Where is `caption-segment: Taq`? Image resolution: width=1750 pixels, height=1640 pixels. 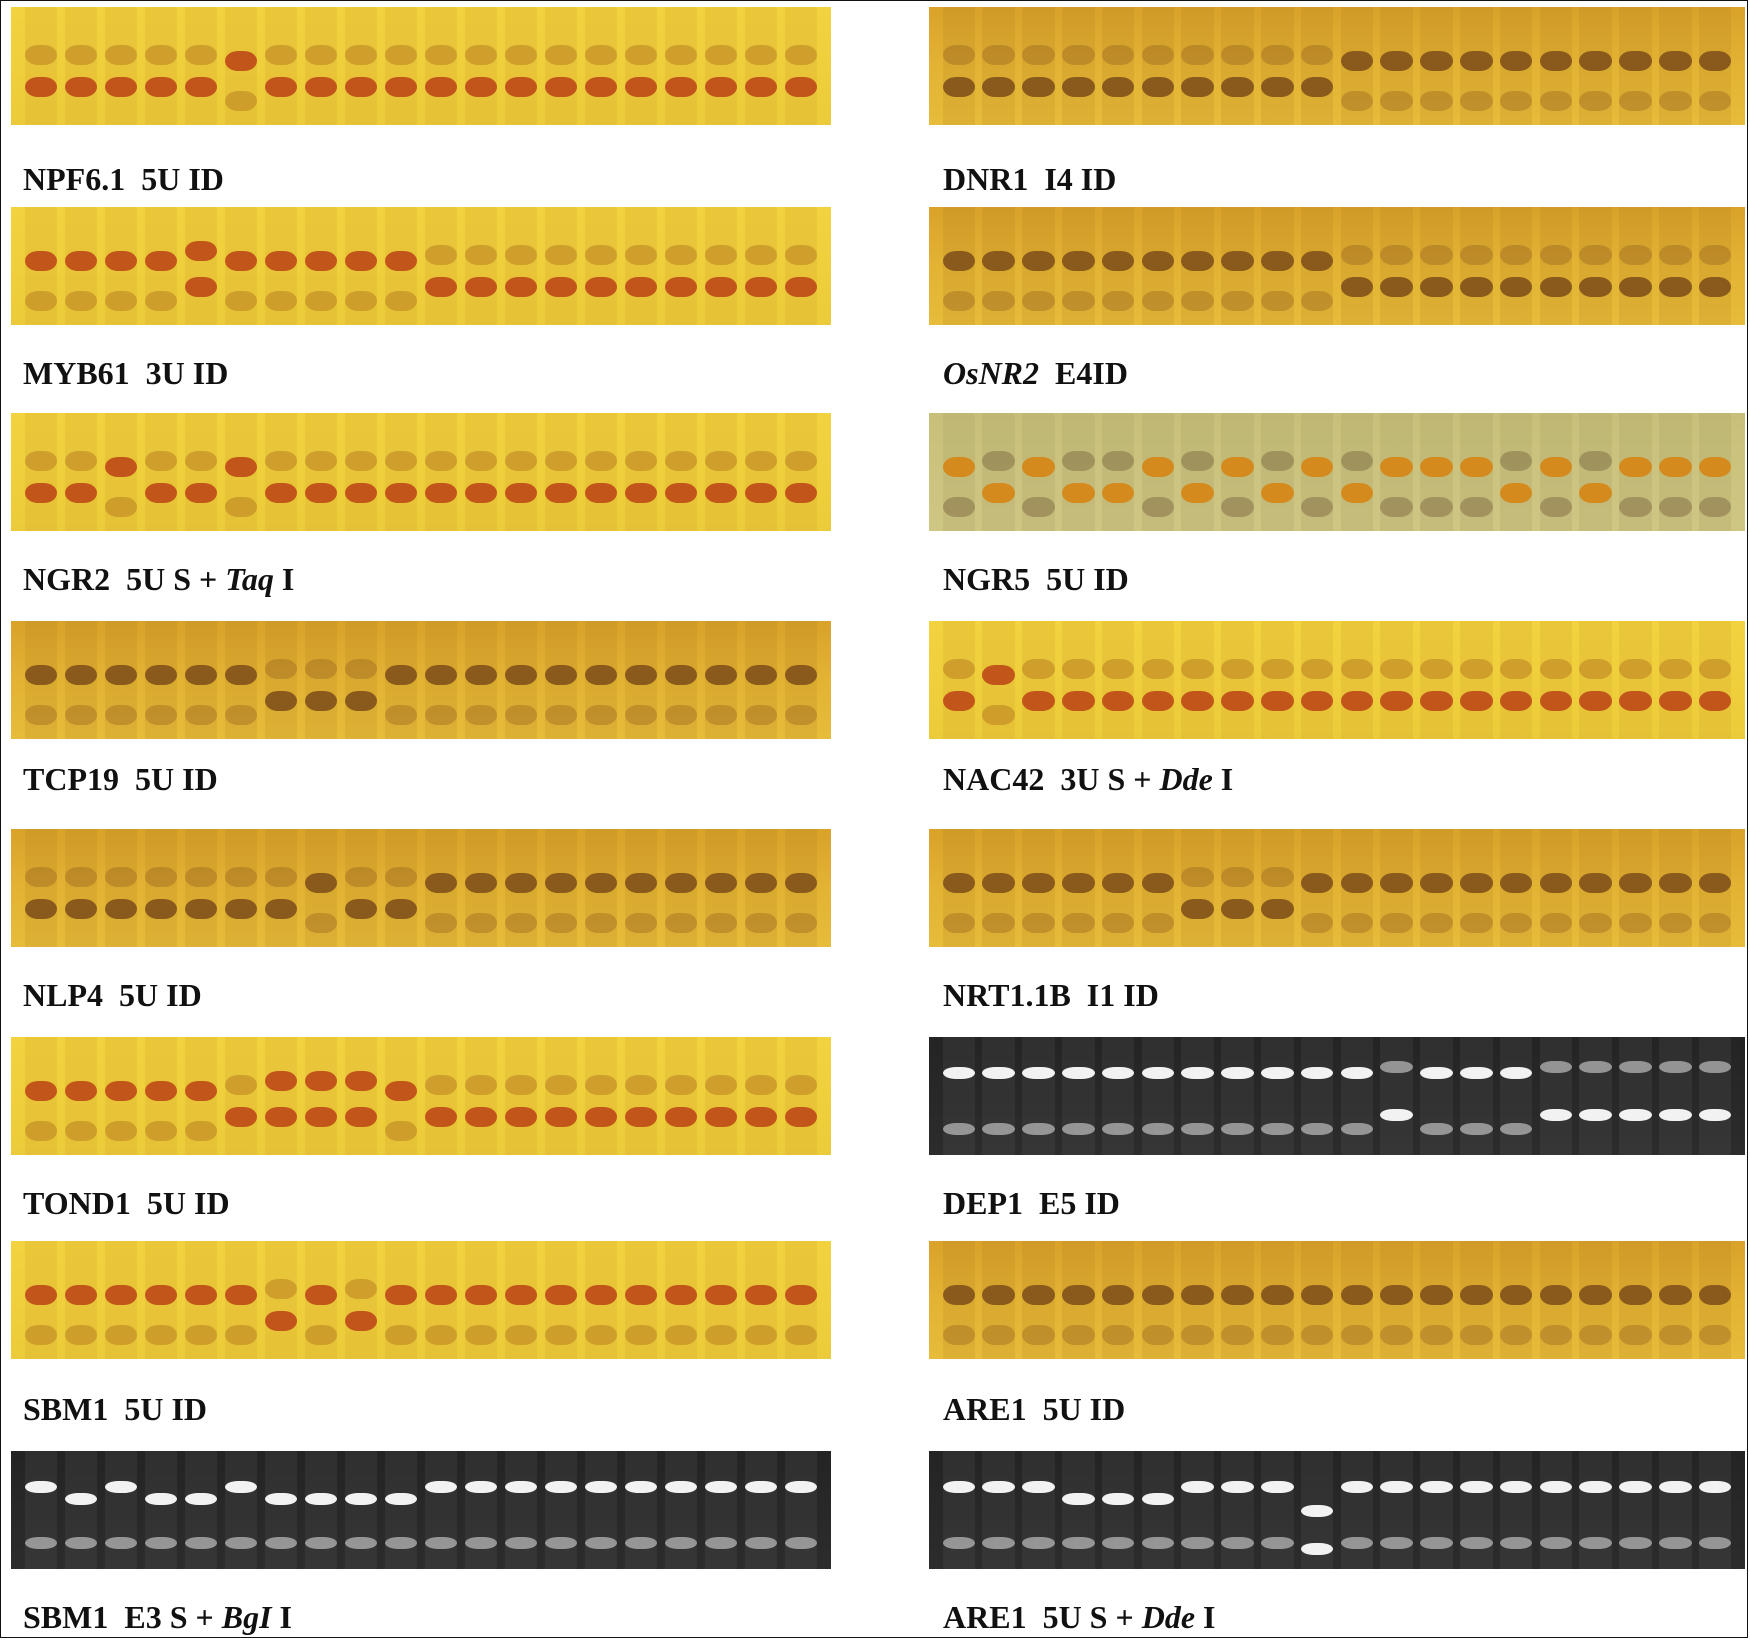 caption-segment: Taq is located at coordinates (249, 579).